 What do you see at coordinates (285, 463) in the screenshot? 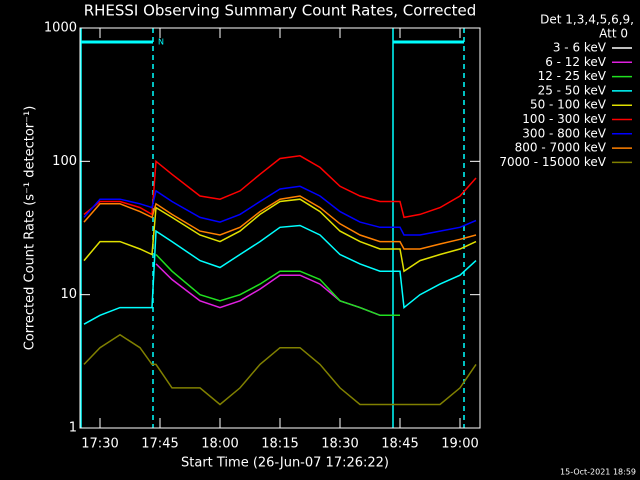
I see `x-axis-label: Start Time (26-Jun-07 17:26:22)` at bounding box center [285, 463].